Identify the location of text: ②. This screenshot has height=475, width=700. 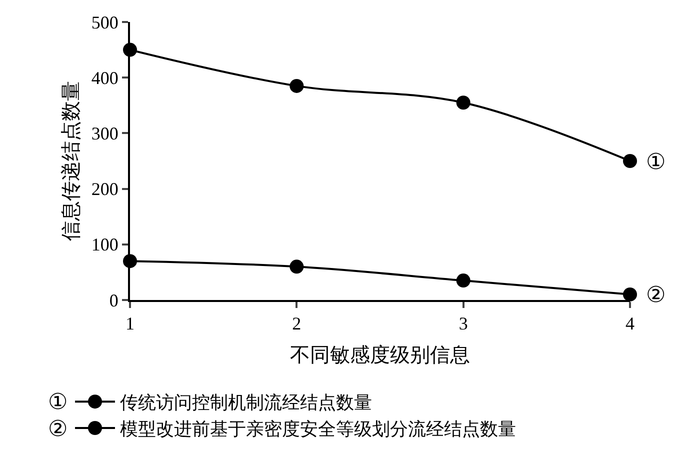
(58, 428).